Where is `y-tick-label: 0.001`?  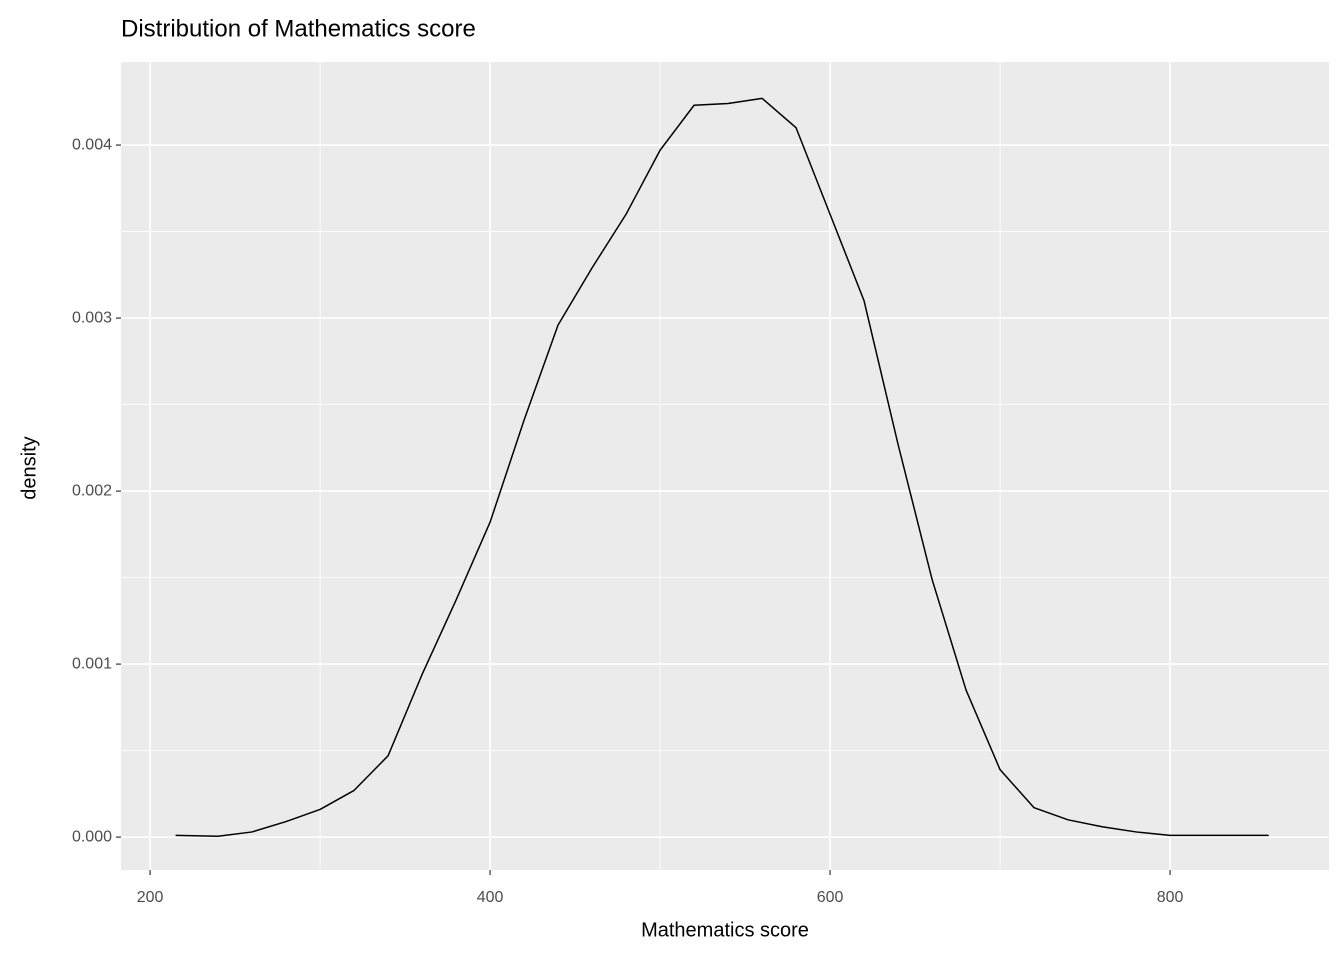
y-tick-label: 0.001 is located at coordinates (92, 663).